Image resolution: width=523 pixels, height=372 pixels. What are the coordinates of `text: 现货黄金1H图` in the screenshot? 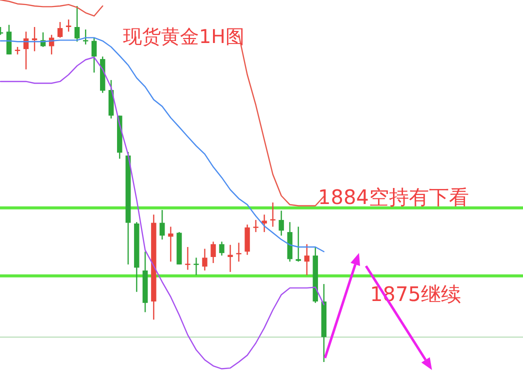 It's located at (183, 37).